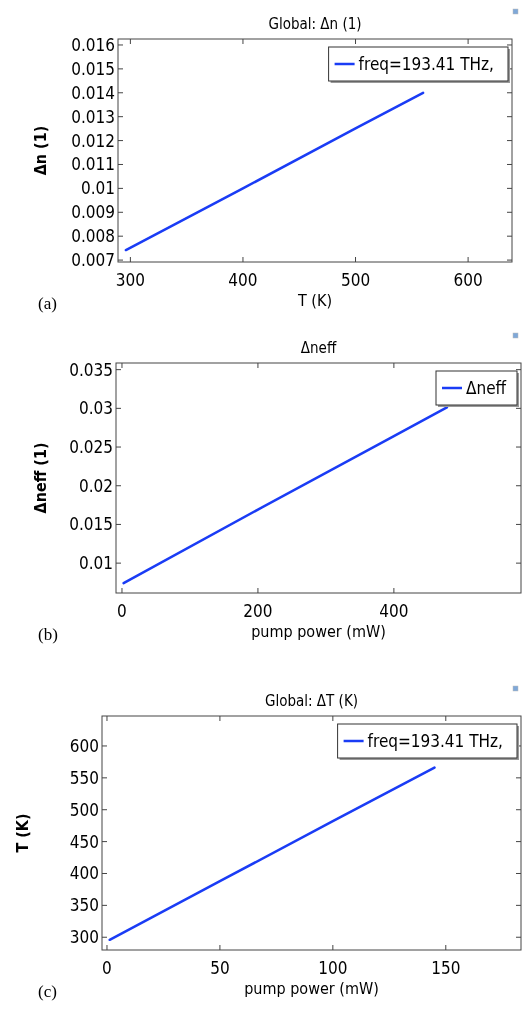 Image resolution: width=522 pixels, height=1009 pixels. What do you see at coordinates (93, 44) in the screenshot?
I see `y-tick-label: 0.016` at bounding box center [93, 44].